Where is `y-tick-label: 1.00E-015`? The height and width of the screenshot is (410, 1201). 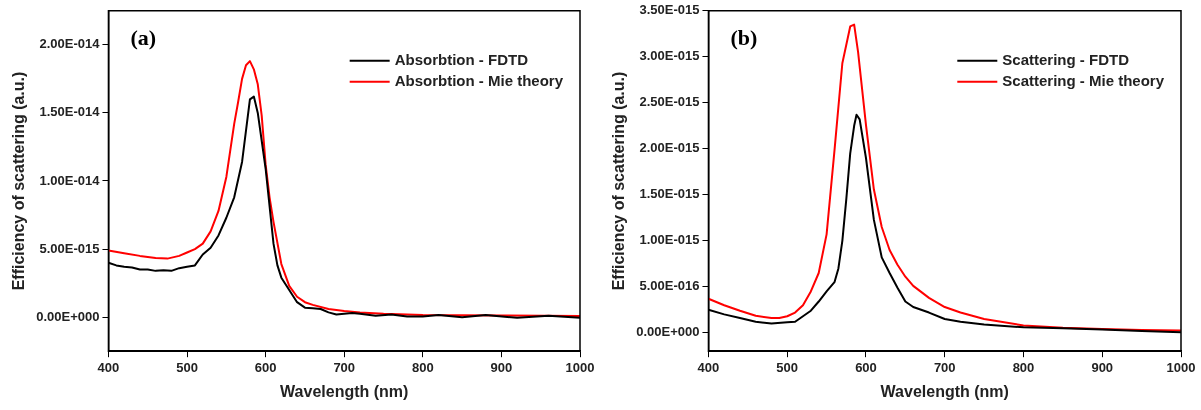
y-tick-label: 1.00E-015 is located at coordinates (669, 240).